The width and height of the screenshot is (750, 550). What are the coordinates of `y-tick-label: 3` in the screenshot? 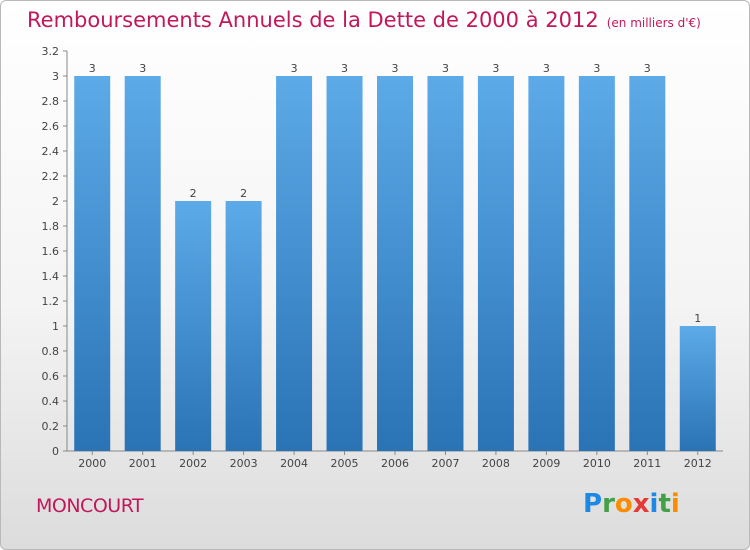 It's located at (55, 76).